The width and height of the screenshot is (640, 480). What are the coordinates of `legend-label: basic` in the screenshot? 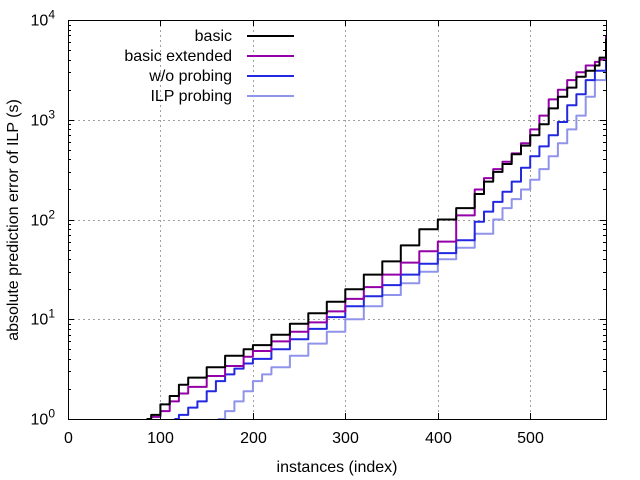 It's located at (213, 36).